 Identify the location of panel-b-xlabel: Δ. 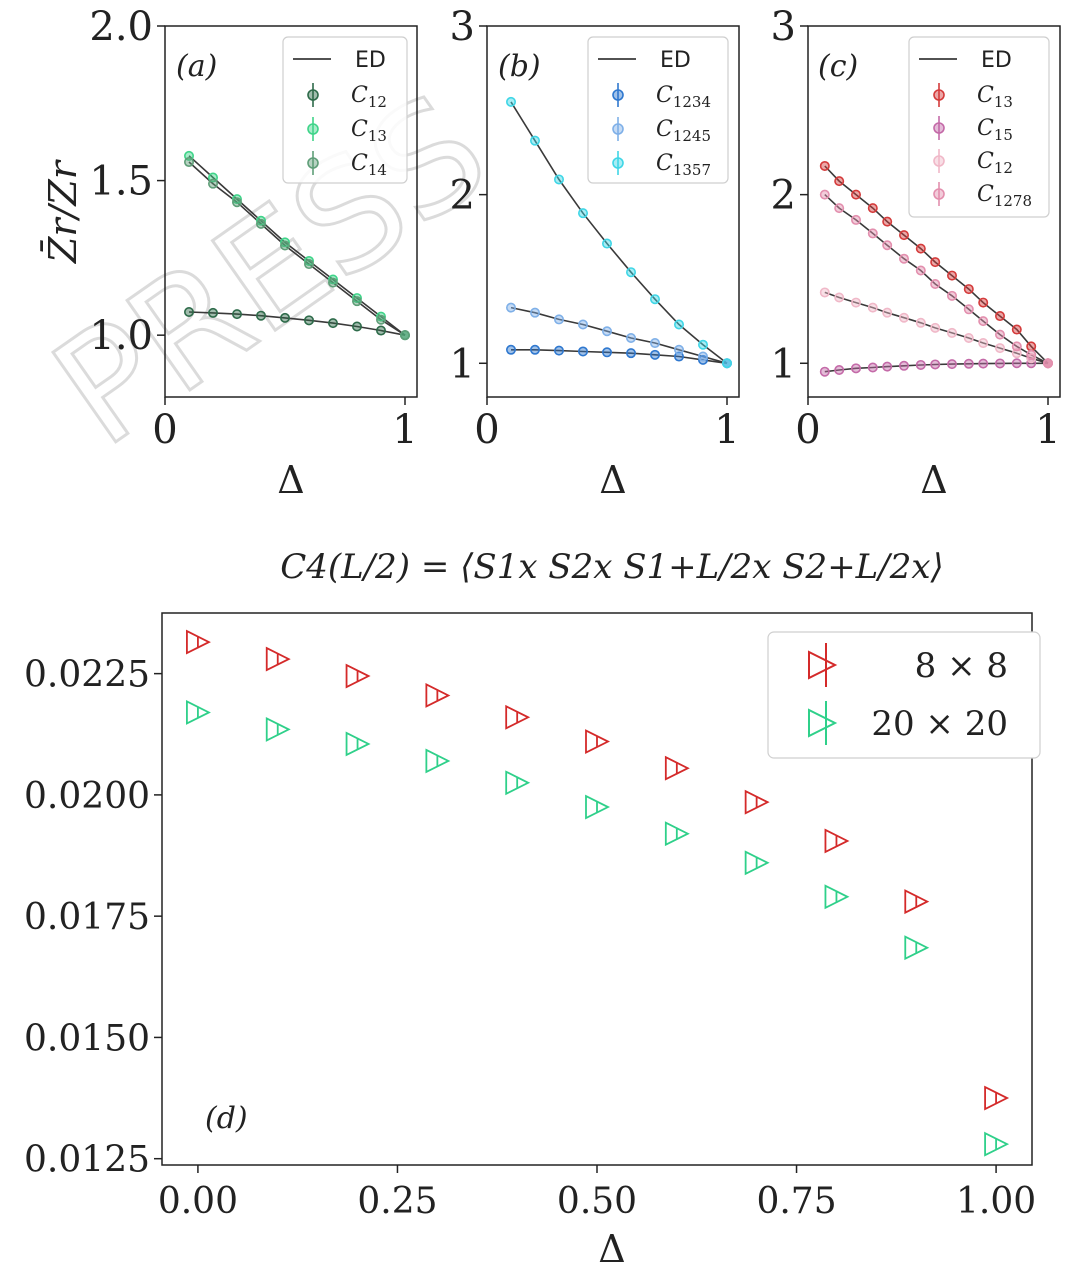
(612, 480).